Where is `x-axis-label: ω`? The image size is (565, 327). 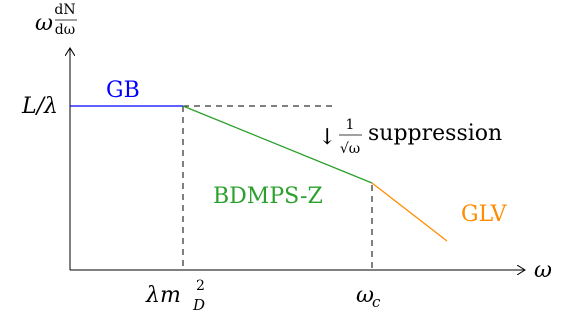
x-axis-label: ω is located at coordinates (543, 270).